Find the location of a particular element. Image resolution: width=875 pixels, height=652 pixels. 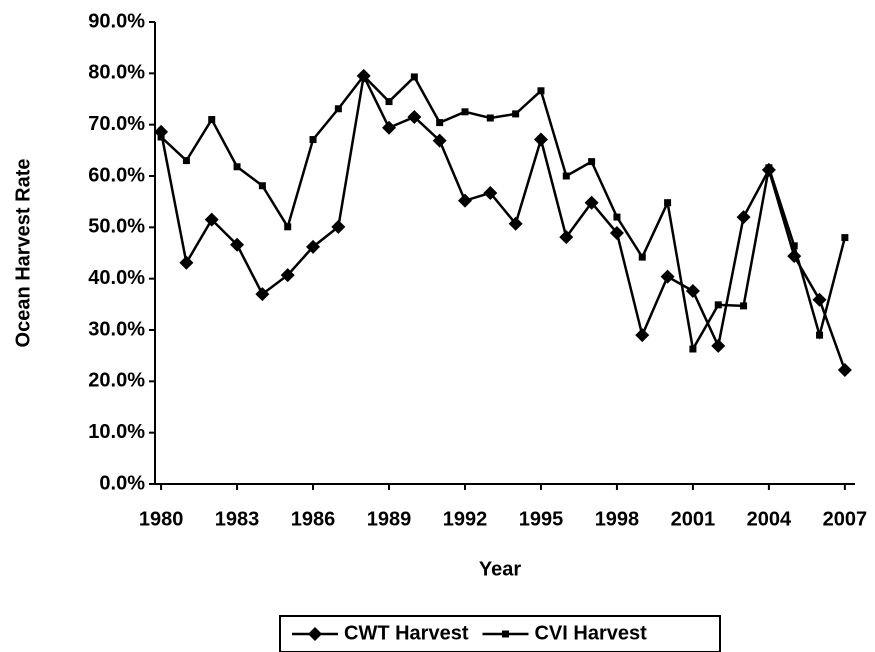

y-tick-label: 20.0% is located at coordinates (116, 381).